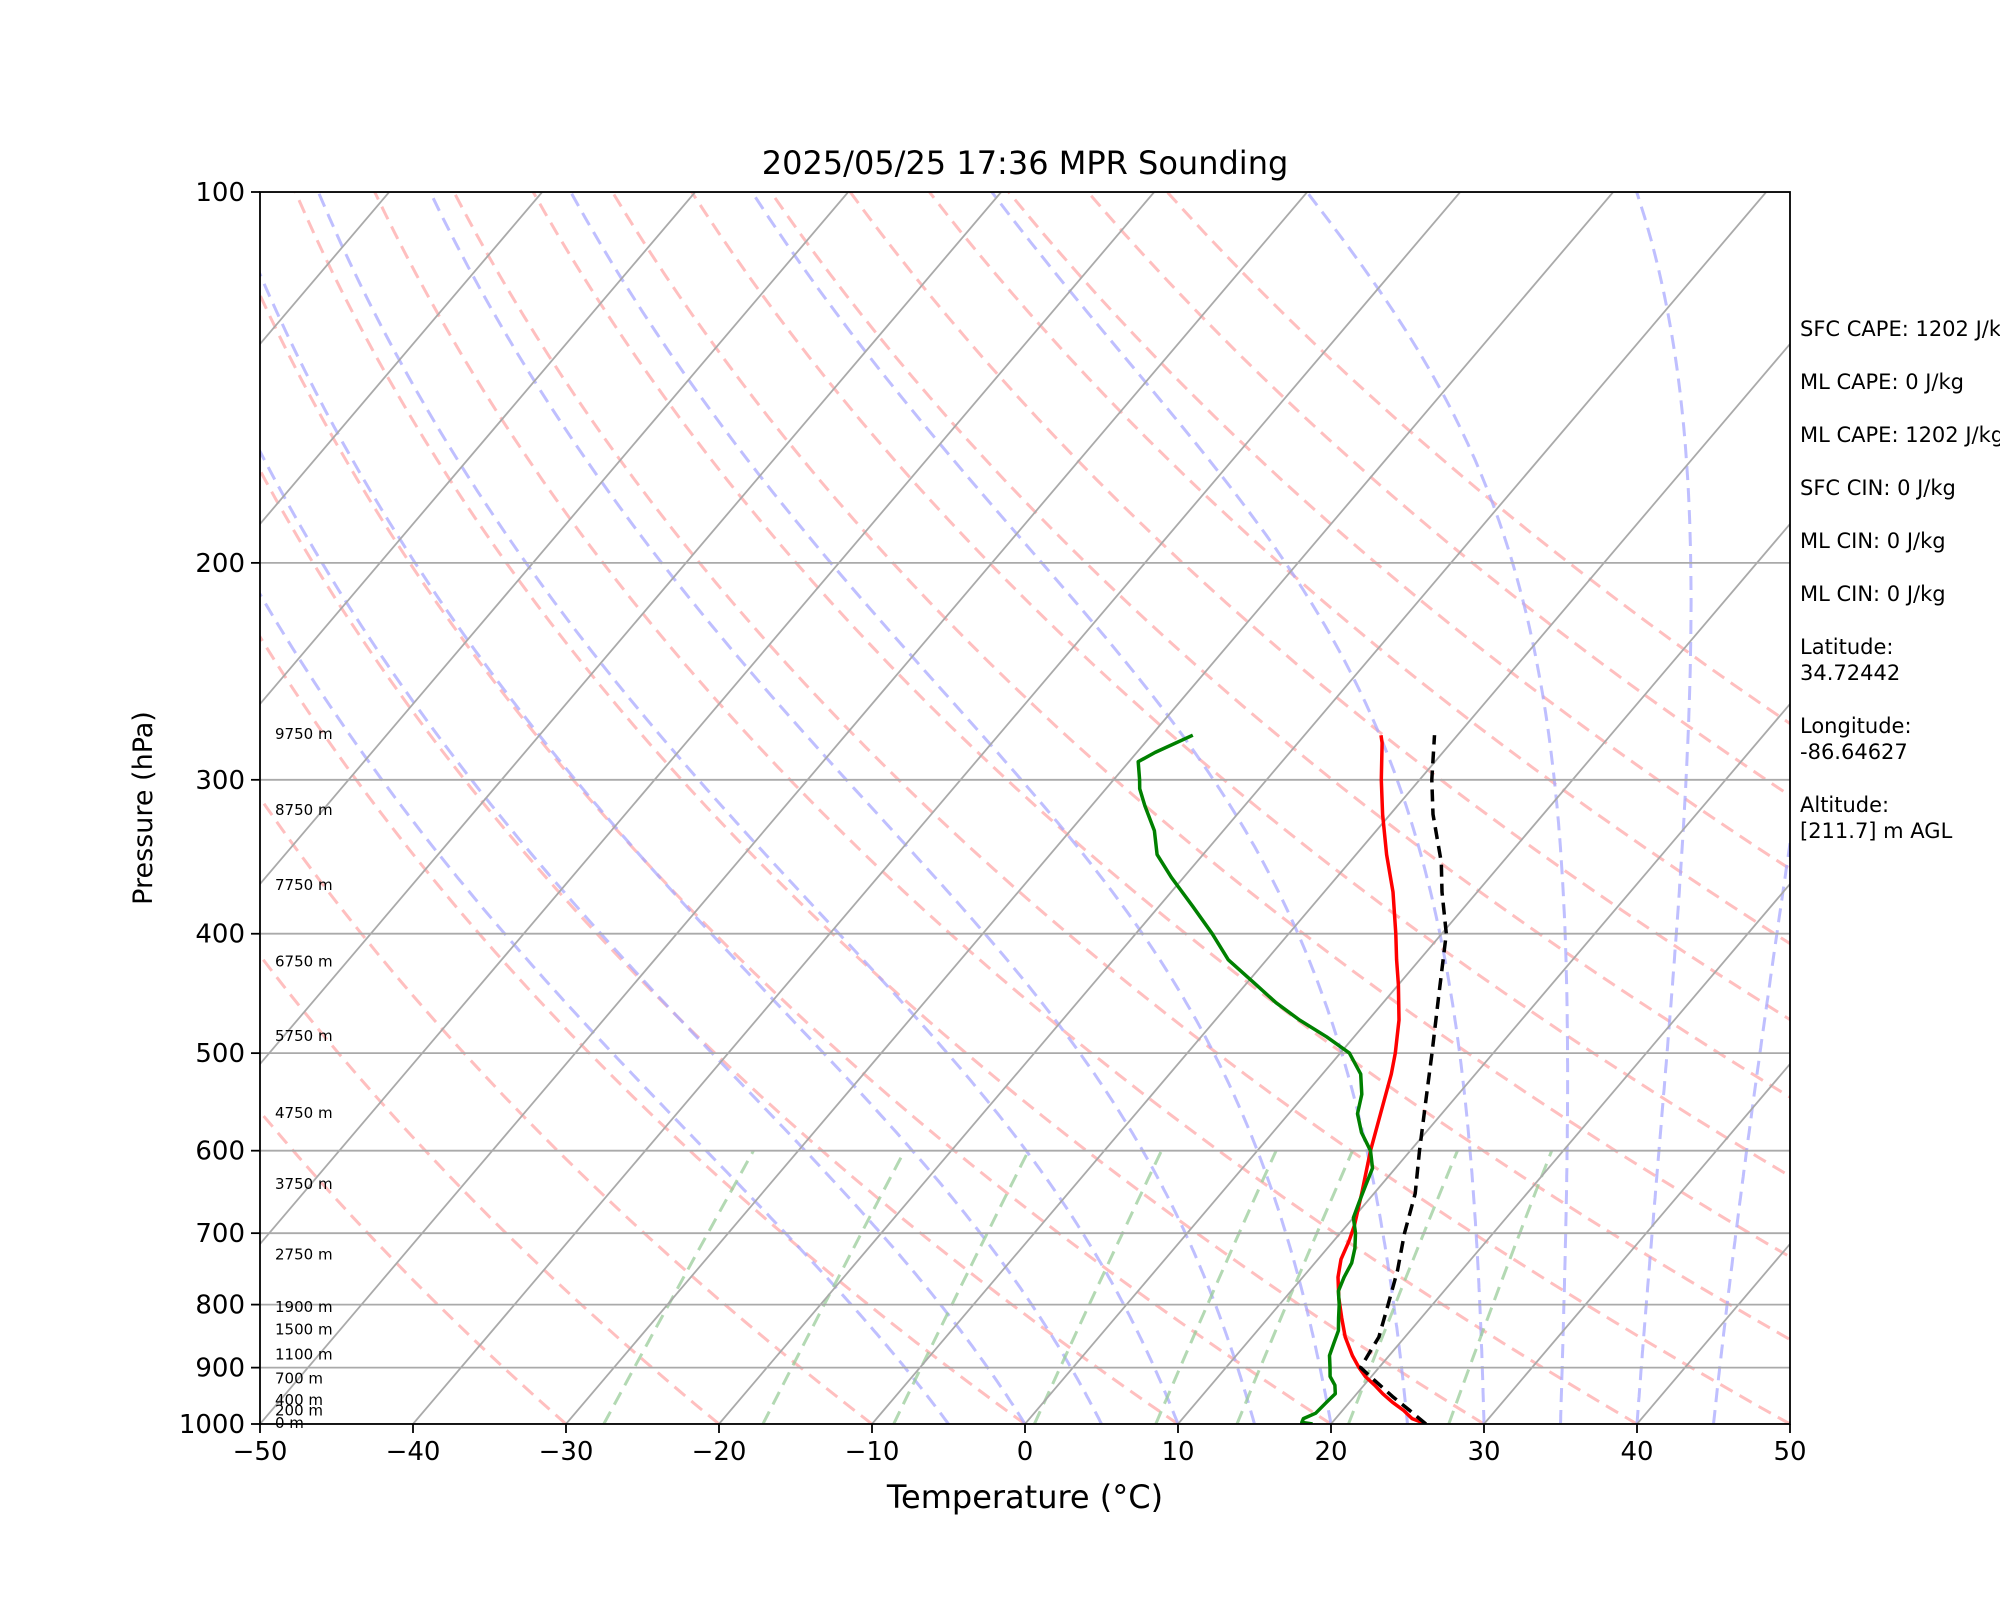  Describe the element at coordinates (1876, 831) in the screenshot. I see `sounding-parameter-text: [211.7] m AGL` at that location.